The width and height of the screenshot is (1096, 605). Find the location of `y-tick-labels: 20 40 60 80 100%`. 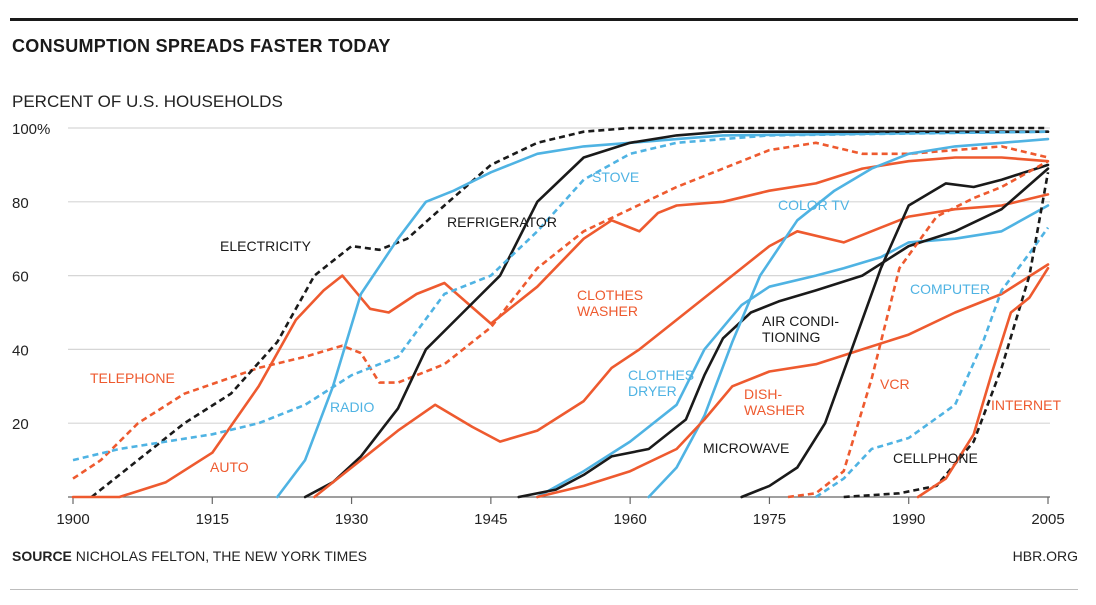

y-tick-labels: 20 40 60 80 100% is located at coordinates (31, 277).